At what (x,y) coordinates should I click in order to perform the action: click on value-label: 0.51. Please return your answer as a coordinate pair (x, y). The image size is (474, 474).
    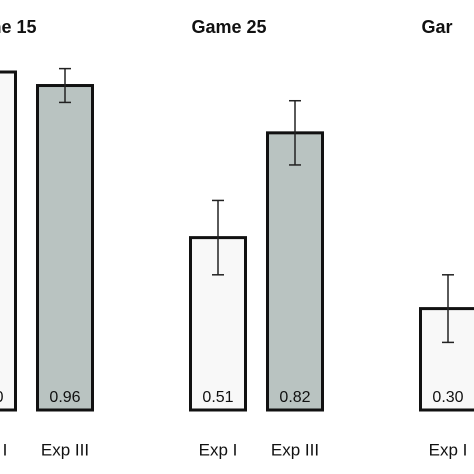
    Looking at the image, I should click on (217, 397).